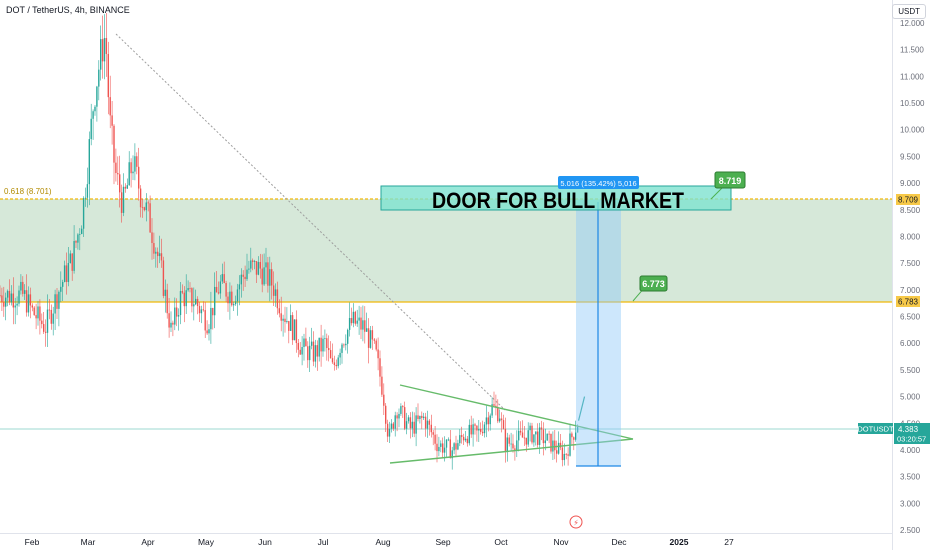 This screenshot has height=550, width=932. Describe the element at coordinates (910, 236) in the screenshot. I see `price-tick-label: 8.000` at that location.